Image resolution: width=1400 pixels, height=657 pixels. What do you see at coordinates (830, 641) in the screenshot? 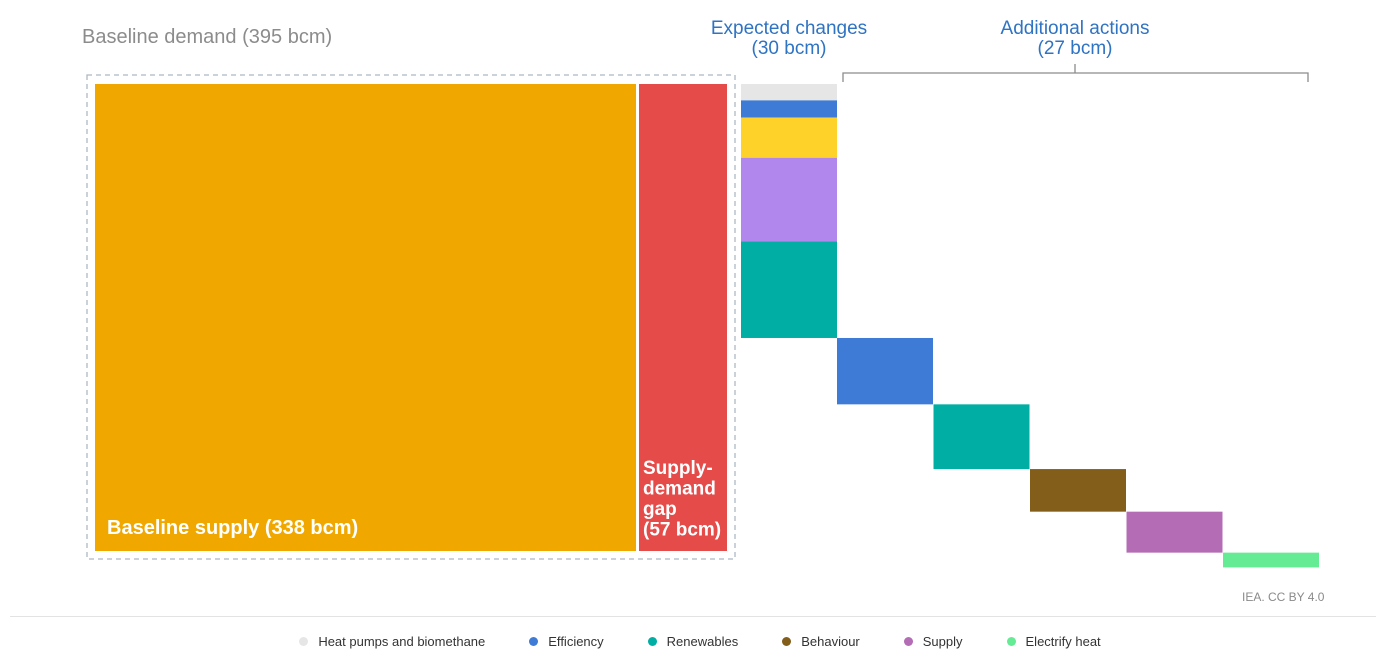
I see `legend-label: Behaviour` at bounding box center [830, 641].